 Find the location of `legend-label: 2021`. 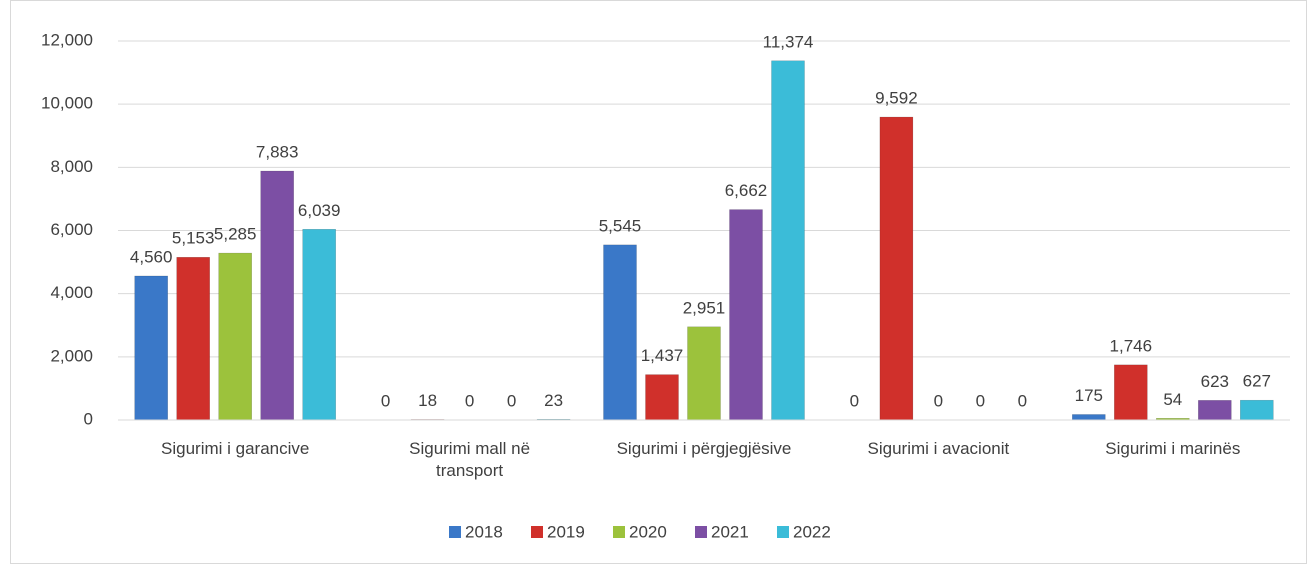

legend-label: 2021 is located at coordinates (730, 531).